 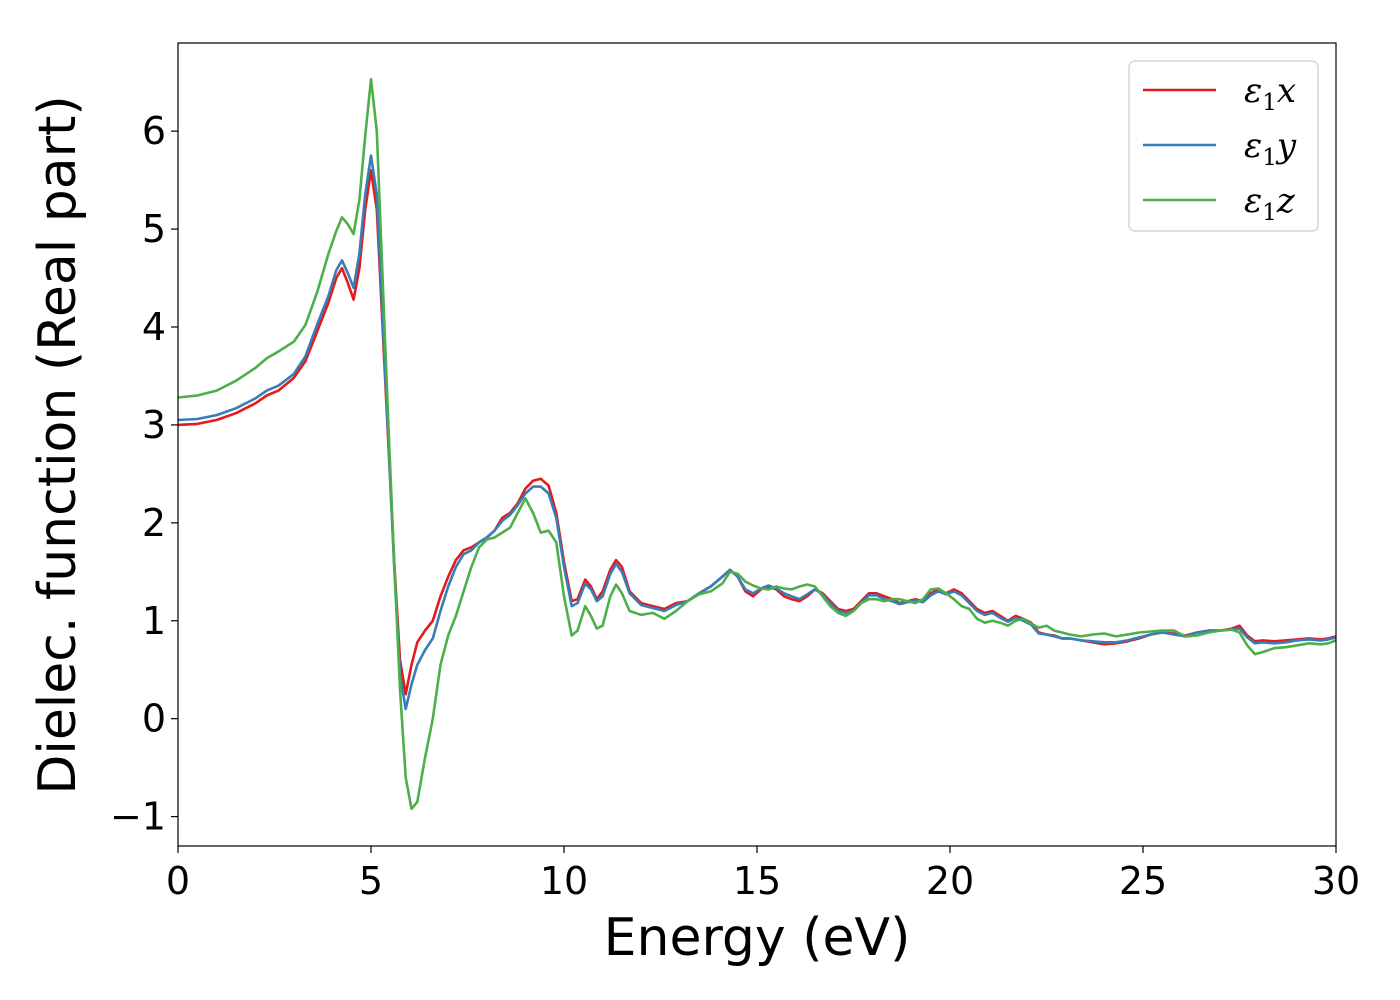 I want to click on y-tick-label: 1, so click(x=154, y=621).